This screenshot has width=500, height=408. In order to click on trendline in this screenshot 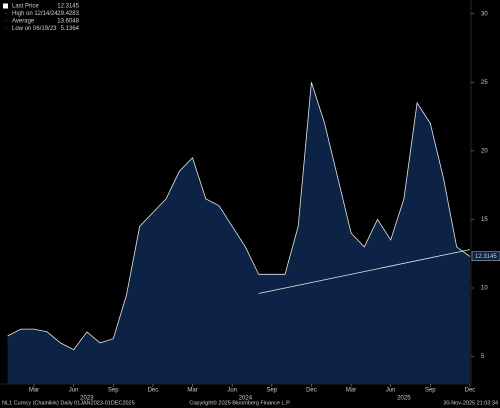, I will do `click(364, 271)`.